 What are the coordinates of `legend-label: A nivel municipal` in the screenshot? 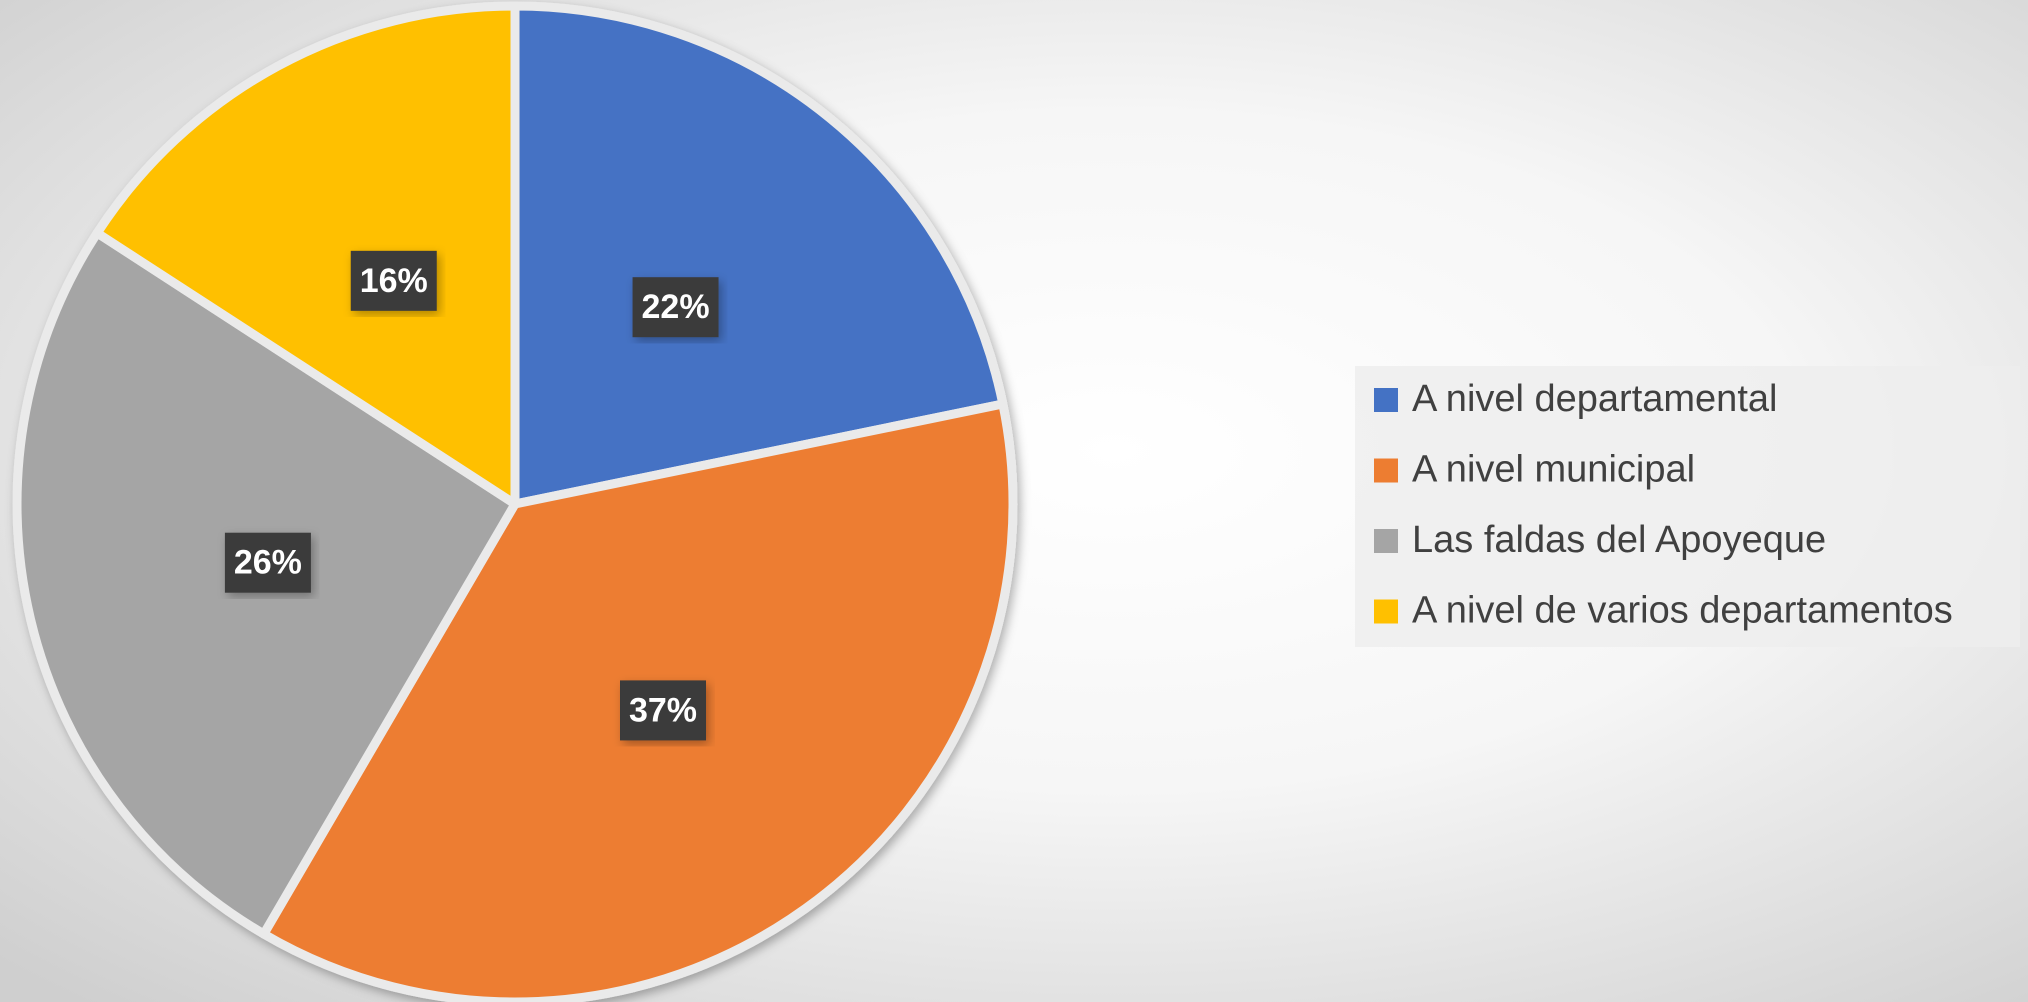 It's located at (1553, 470).